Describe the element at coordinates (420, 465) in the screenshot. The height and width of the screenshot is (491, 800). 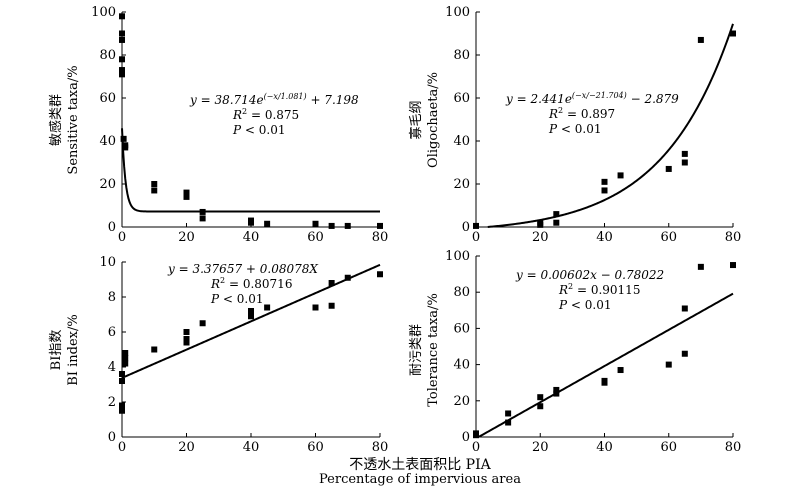
I see `x-axis-label-cn: 不透水土表面积比 PIA` at that location.